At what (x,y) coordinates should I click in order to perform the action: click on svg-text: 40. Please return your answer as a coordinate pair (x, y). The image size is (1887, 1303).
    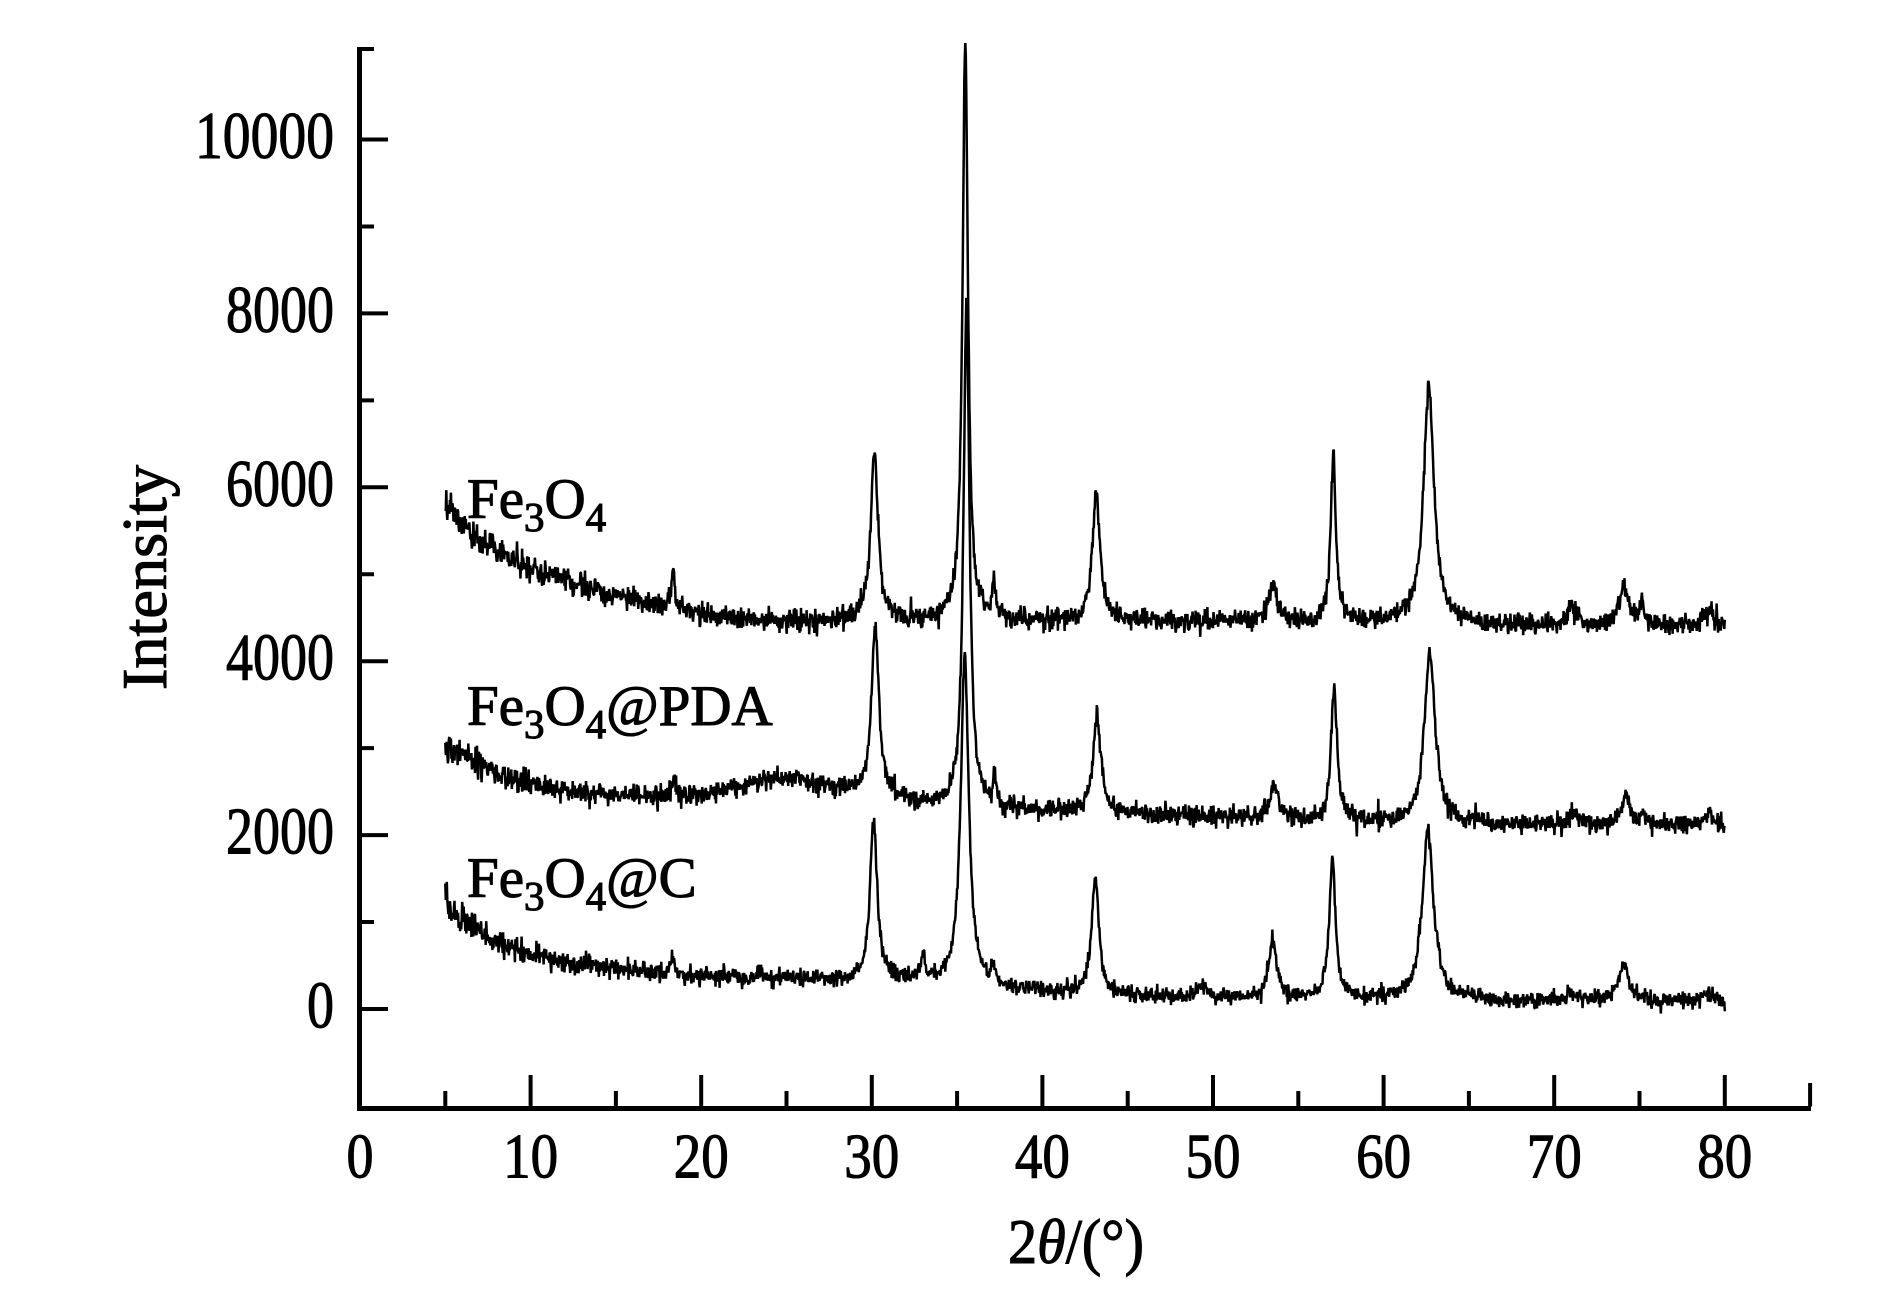
    Looking at the image, I should click on (1042, 1156).